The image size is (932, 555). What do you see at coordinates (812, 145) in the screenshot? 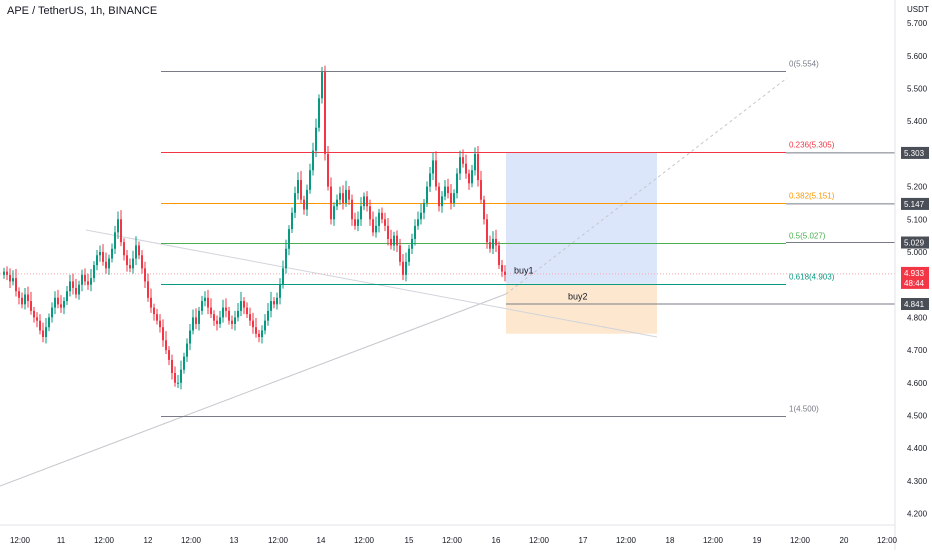
I see `fib-level-label: 0.236(5.305)` at bounding box center [812, 145].